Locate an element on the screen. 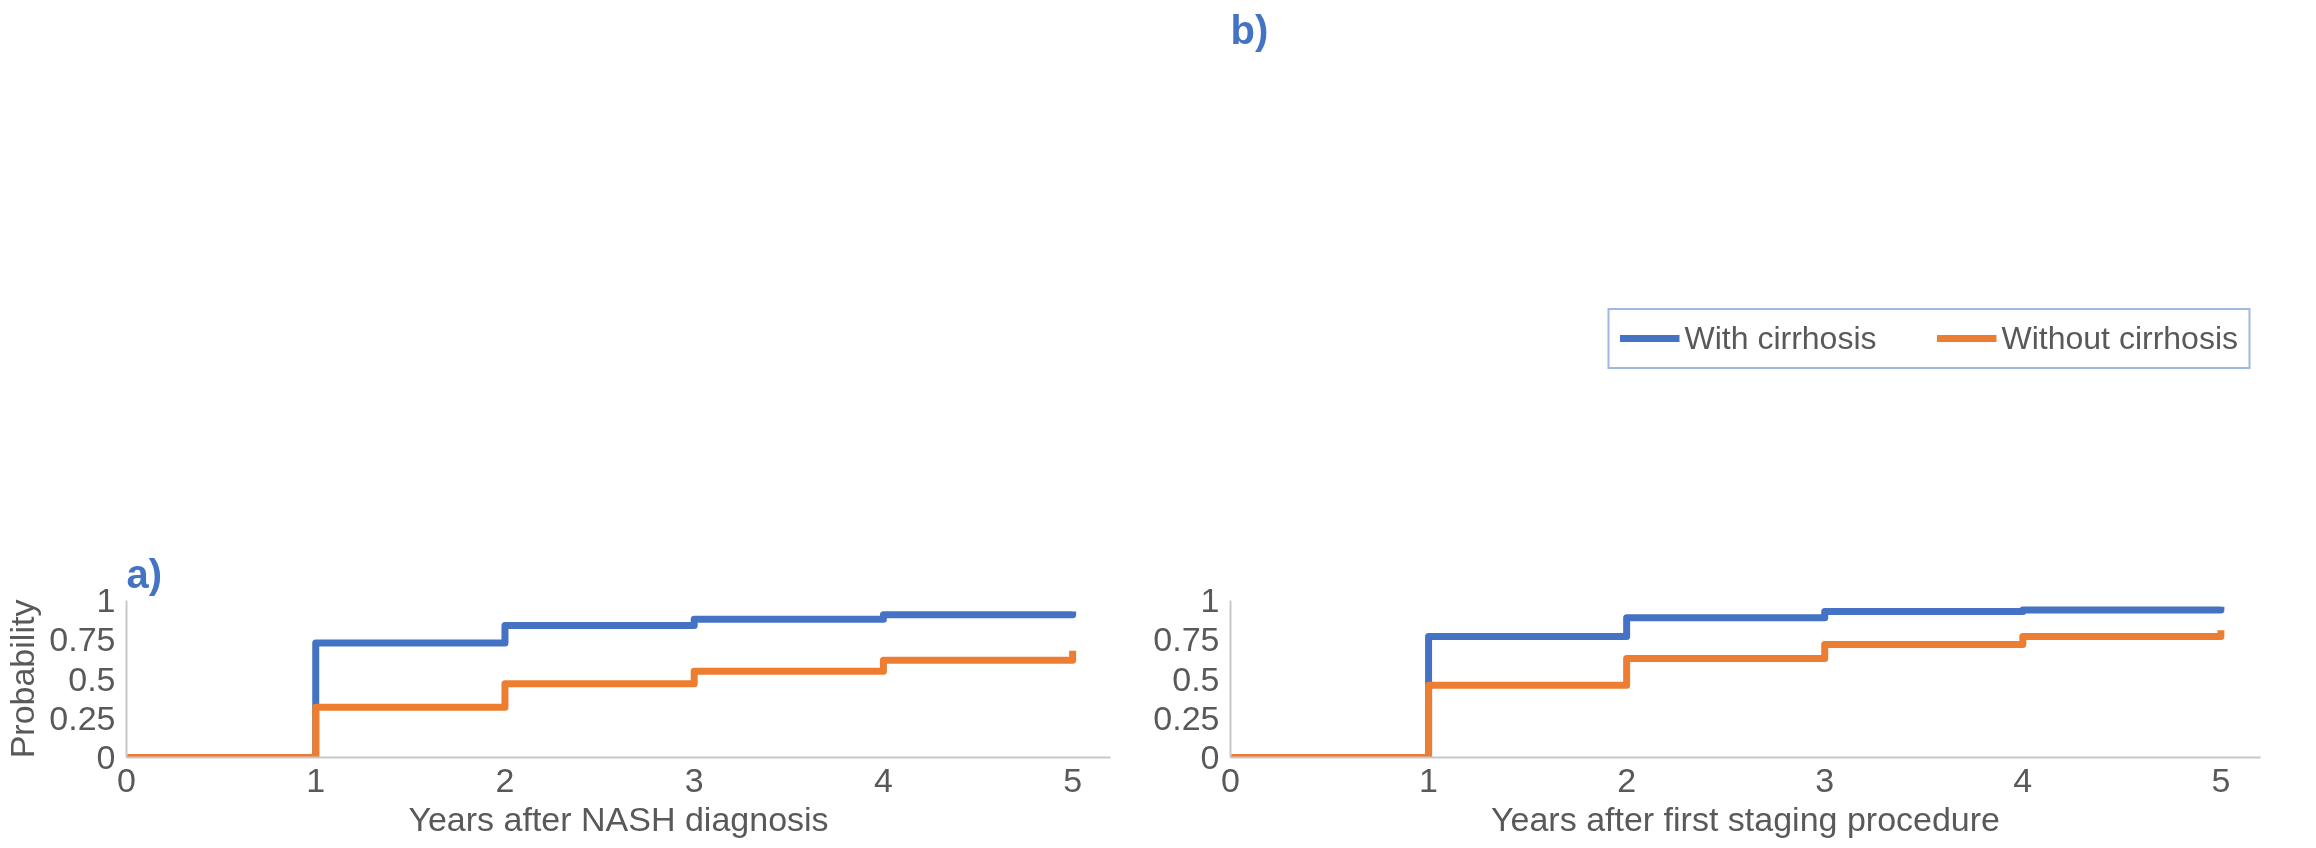  y-axis-title: Probability is located at coordinates (22, 679).